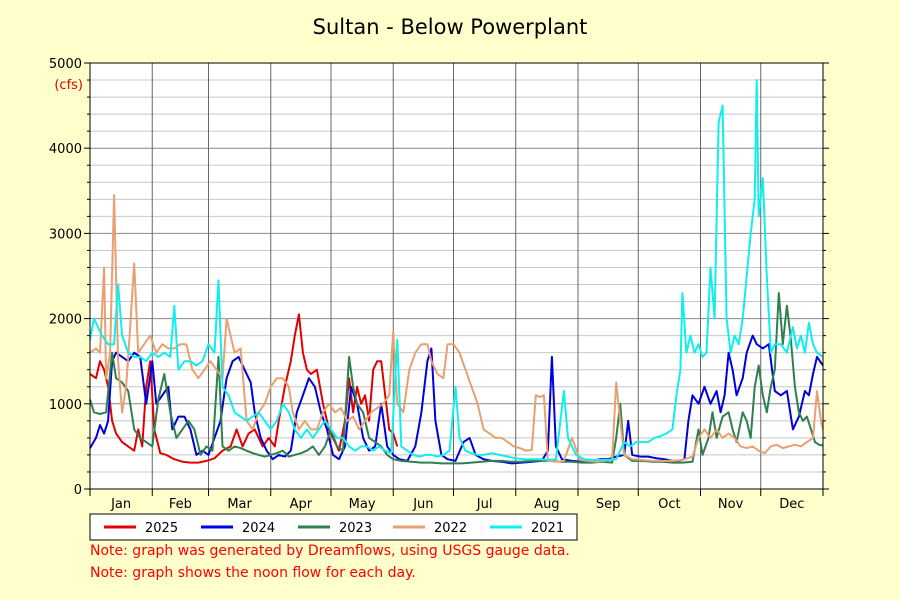  What do you see at coordinates (791, 504) in the screenshot?
I see `x-tick-label-dec: Dec` at bounding box center [791, 504].